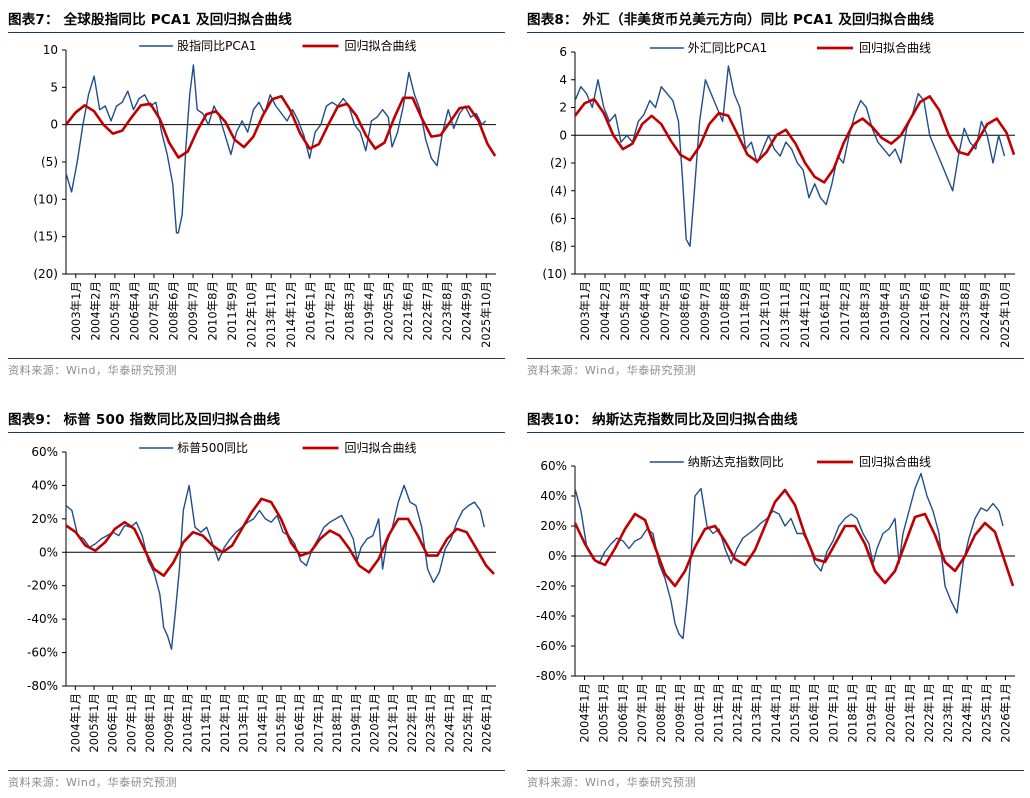  What do you see at coordinates (49, 162) in the screenshot?
I see `y-tick-label: (5)` at bounding box center [49, 162].